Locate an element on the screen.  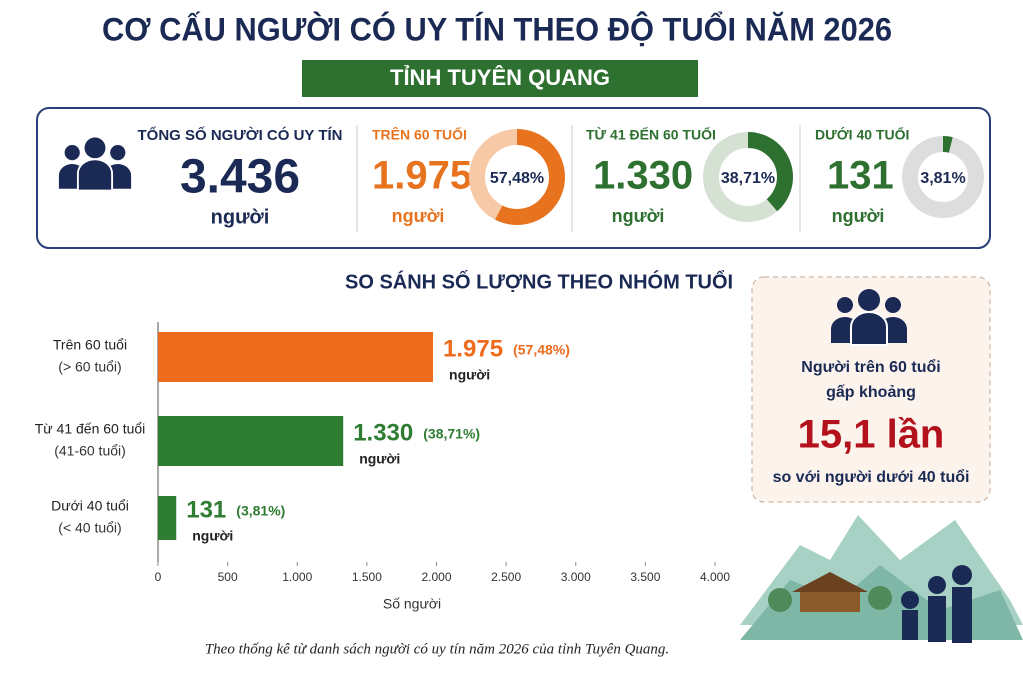
percent-label: (38,71%) is located at coordinates (451, 434).